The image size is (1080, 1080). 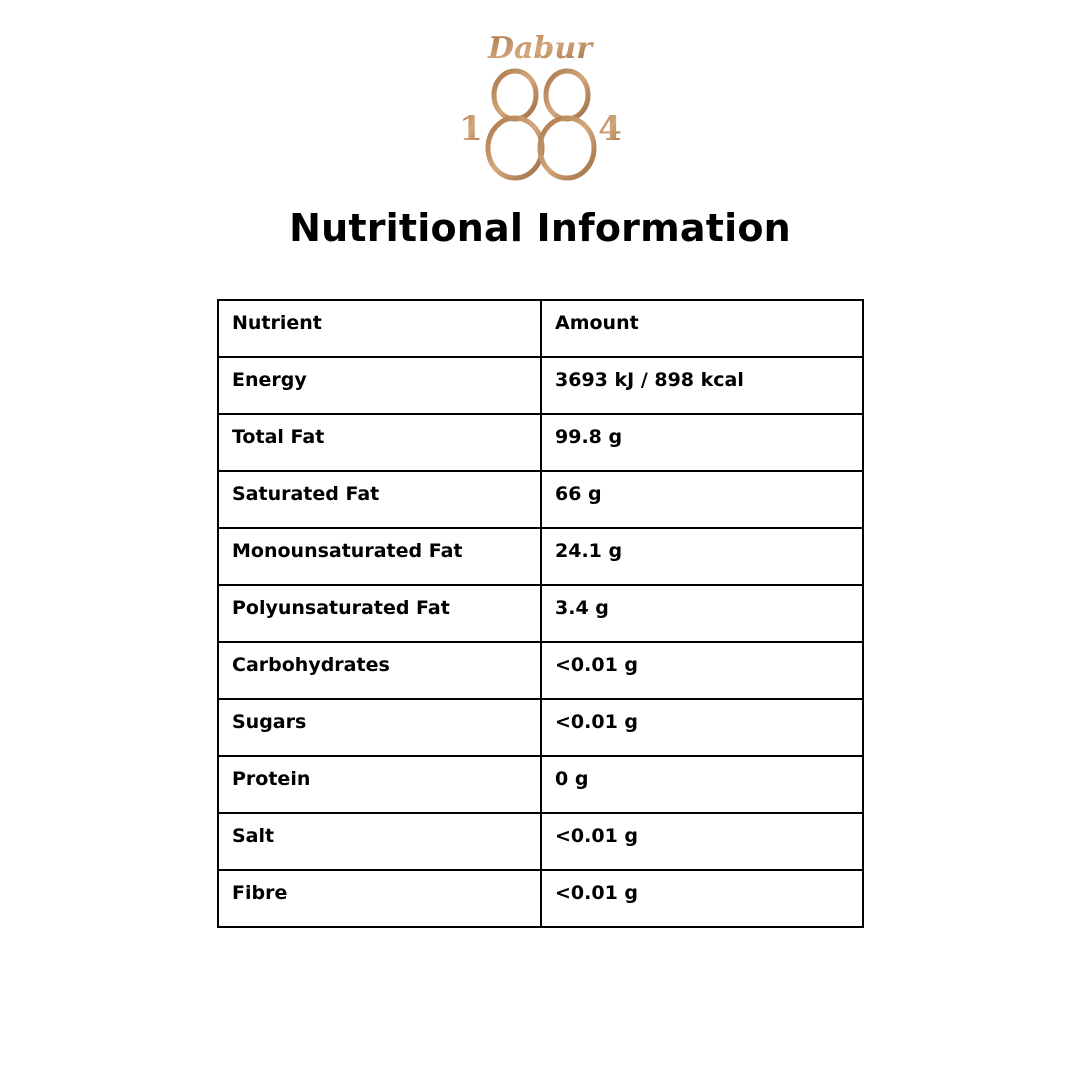 What do you see at coordinates (277, 322) in the screenshot?
I see `header-label: Nutrient` at bounding box center [277, 322].